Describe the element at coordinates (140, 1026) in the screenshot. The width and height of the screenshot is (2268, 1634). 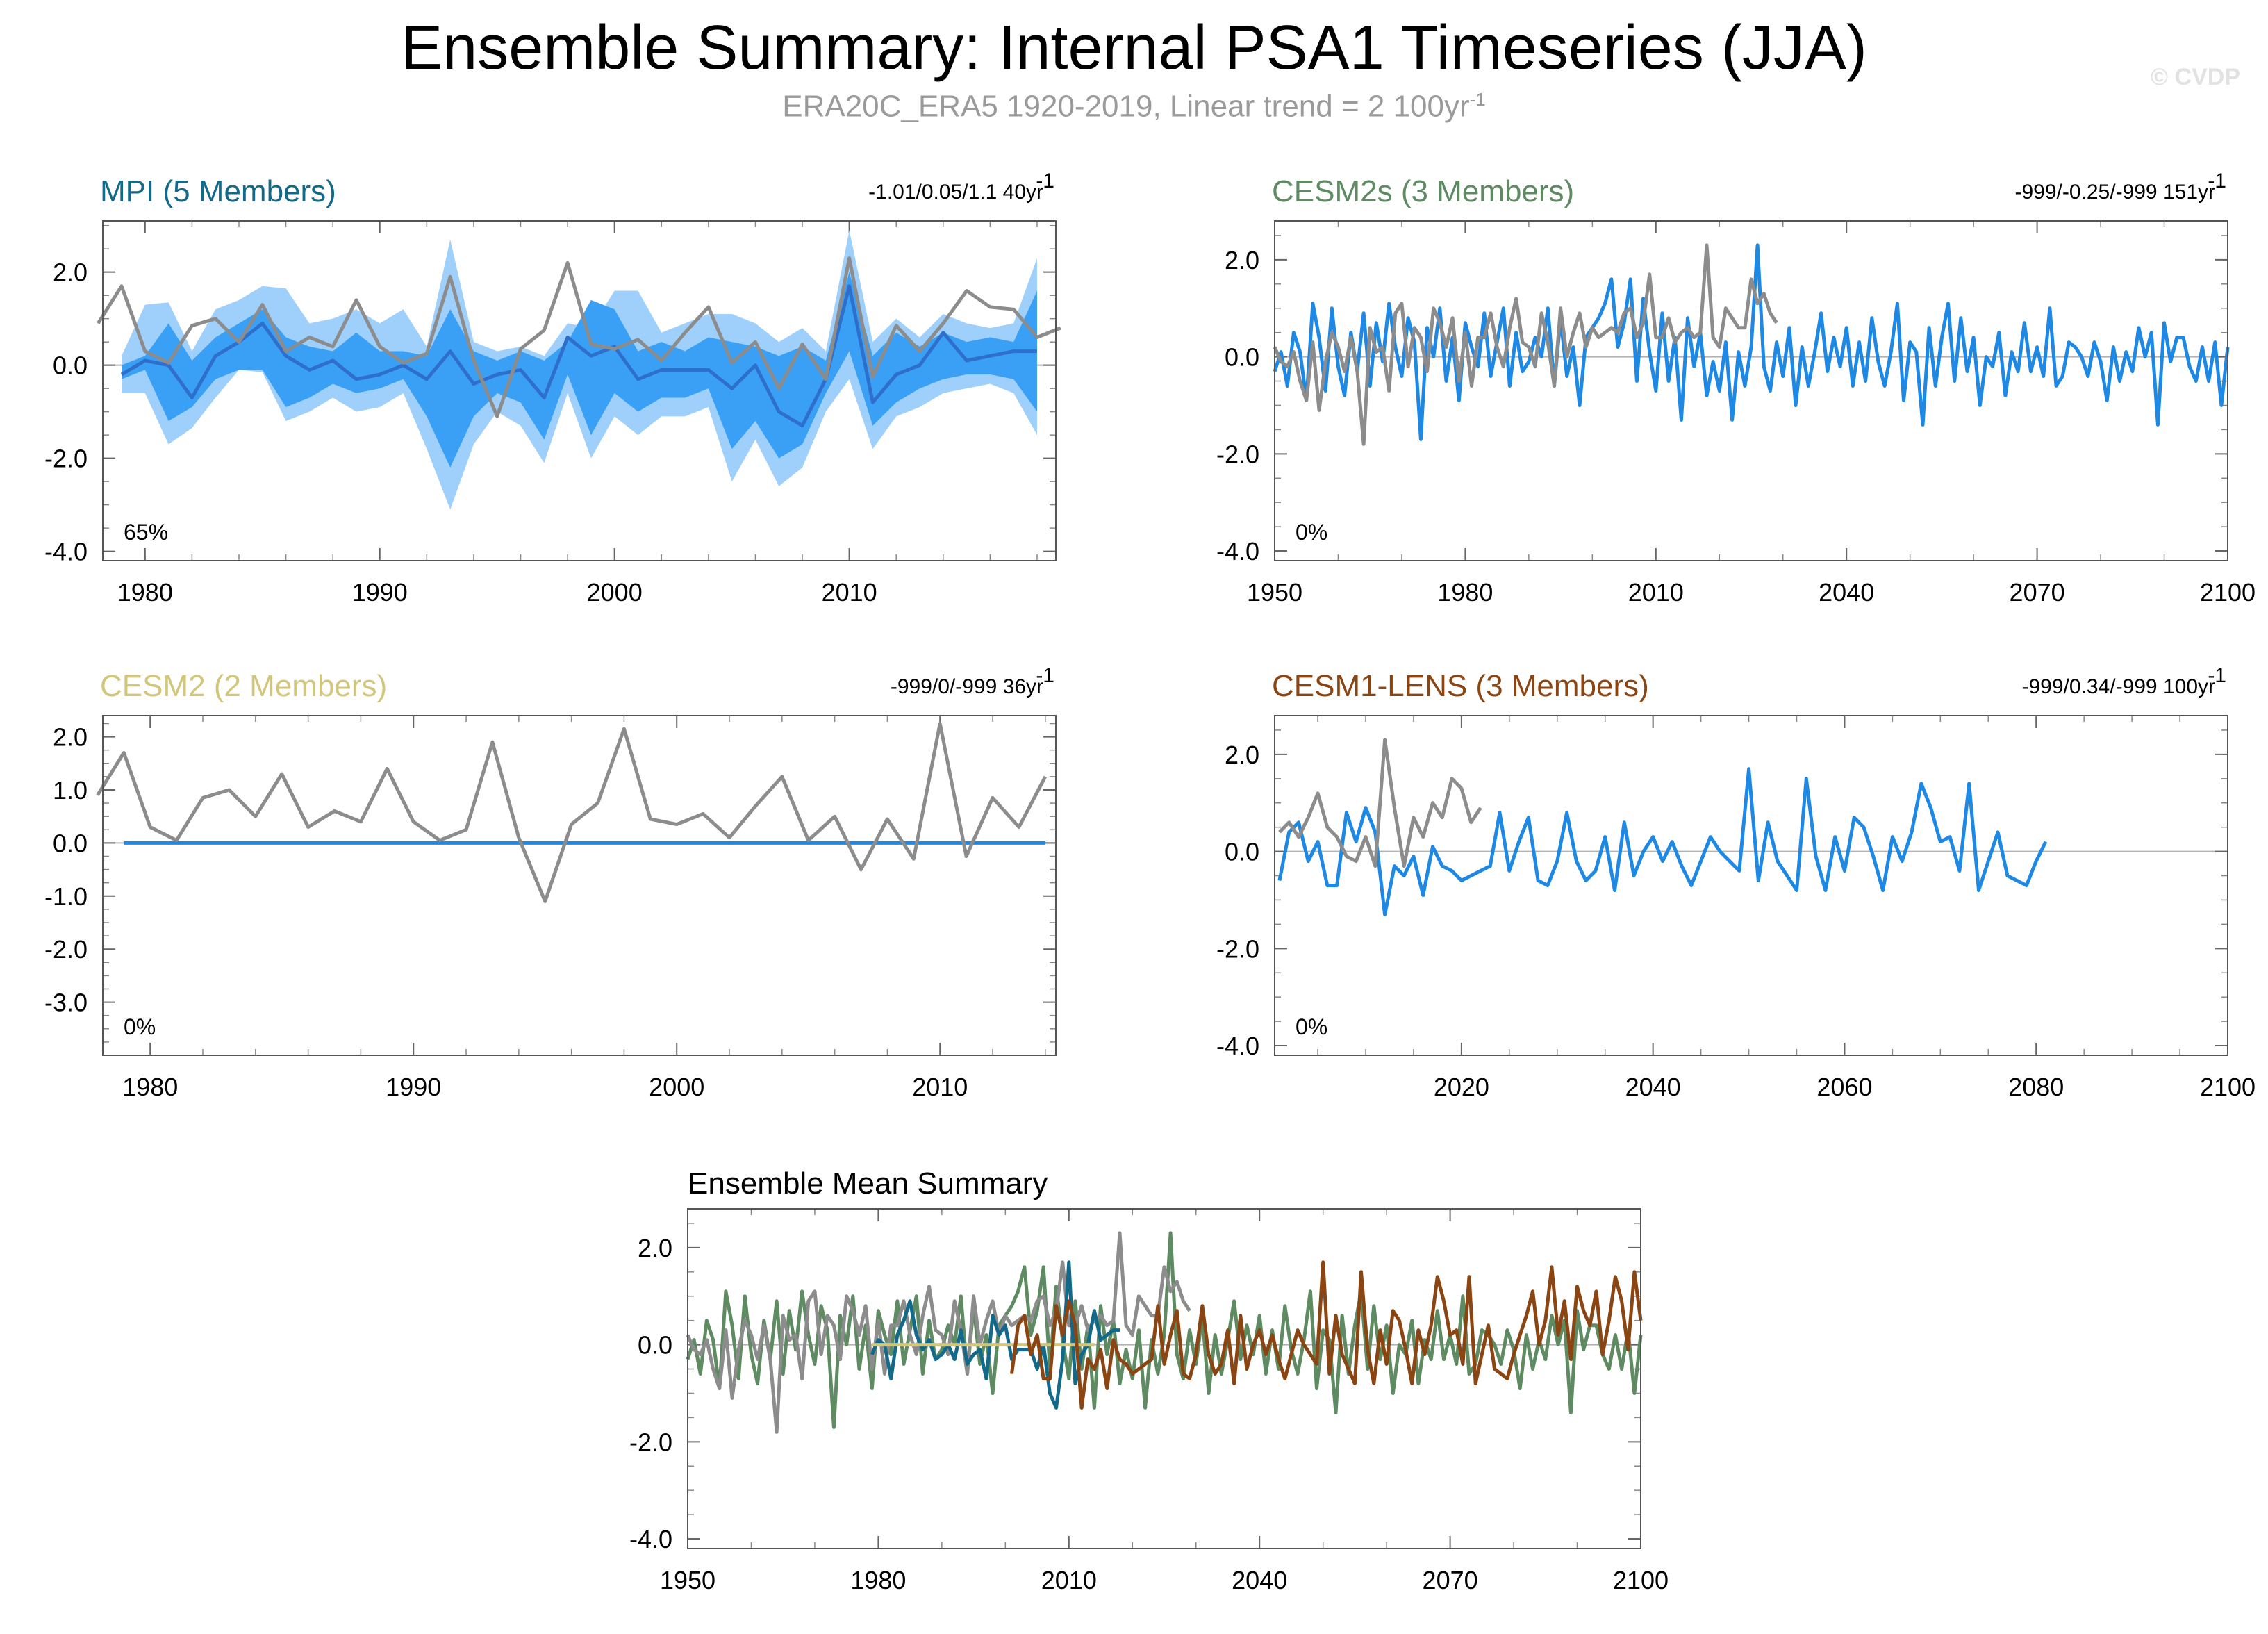
I see `cesm2-percent-label: 0%` at that location.